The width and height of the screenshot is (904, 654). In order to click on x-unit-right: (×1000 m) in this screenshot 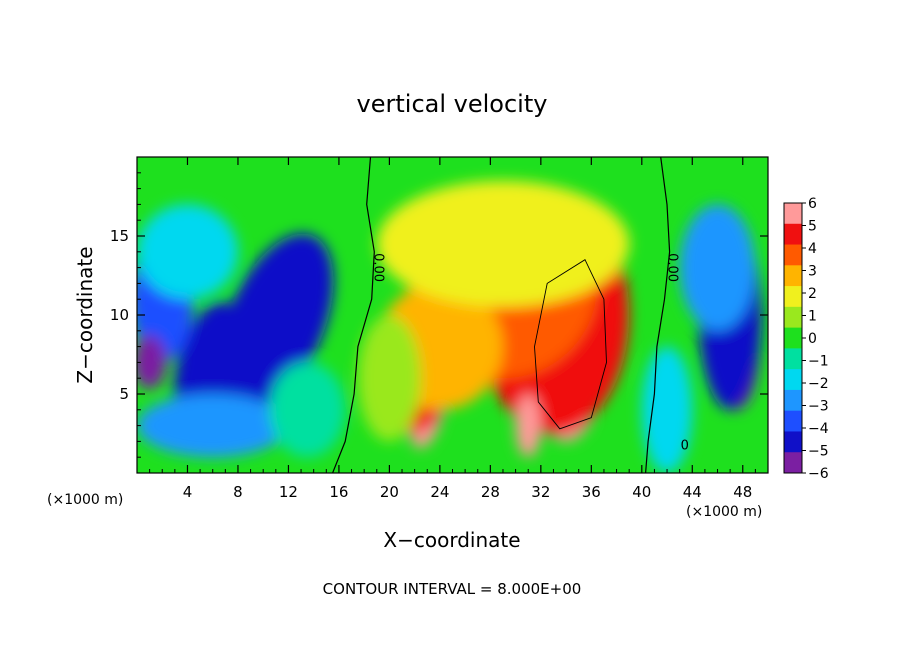, I will do `click(724, 512)`.